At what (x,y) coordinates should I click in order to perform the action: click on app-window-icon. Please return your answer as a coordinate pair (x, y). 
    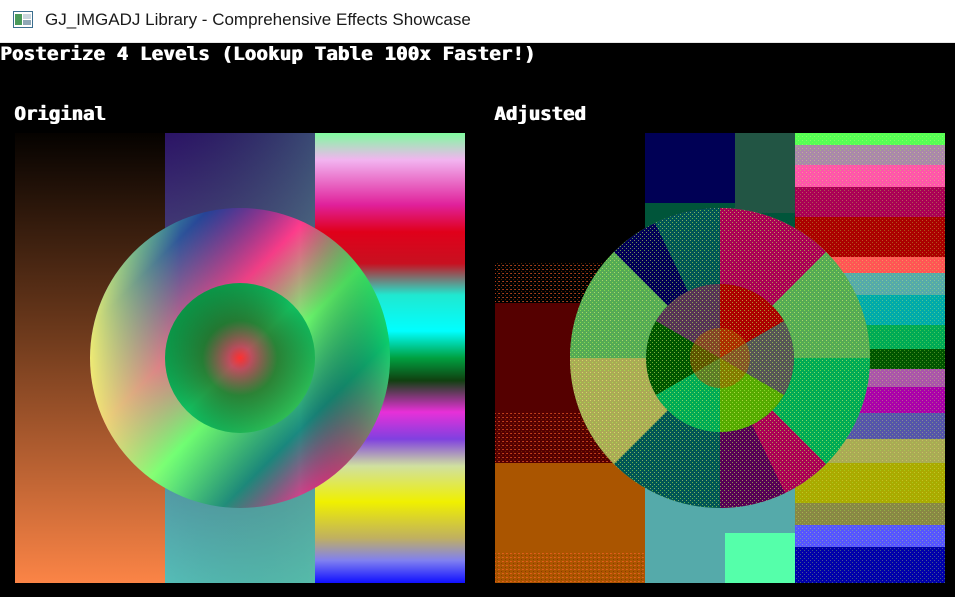
    Looking at the image, I should click on (23, 19).